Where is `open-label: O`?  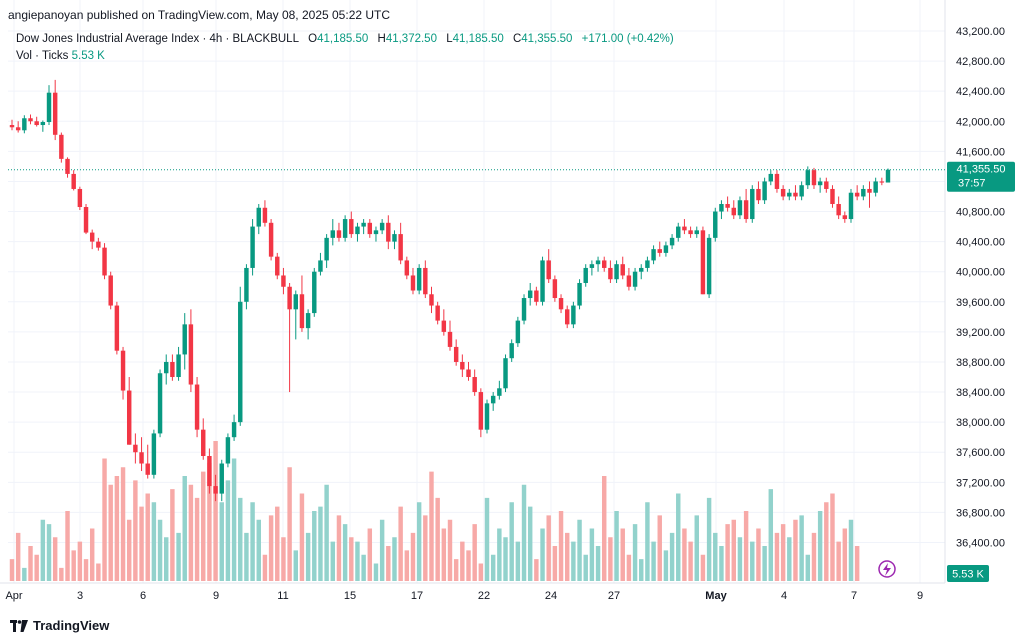
open-label: O is located at coordinates (313, 39).